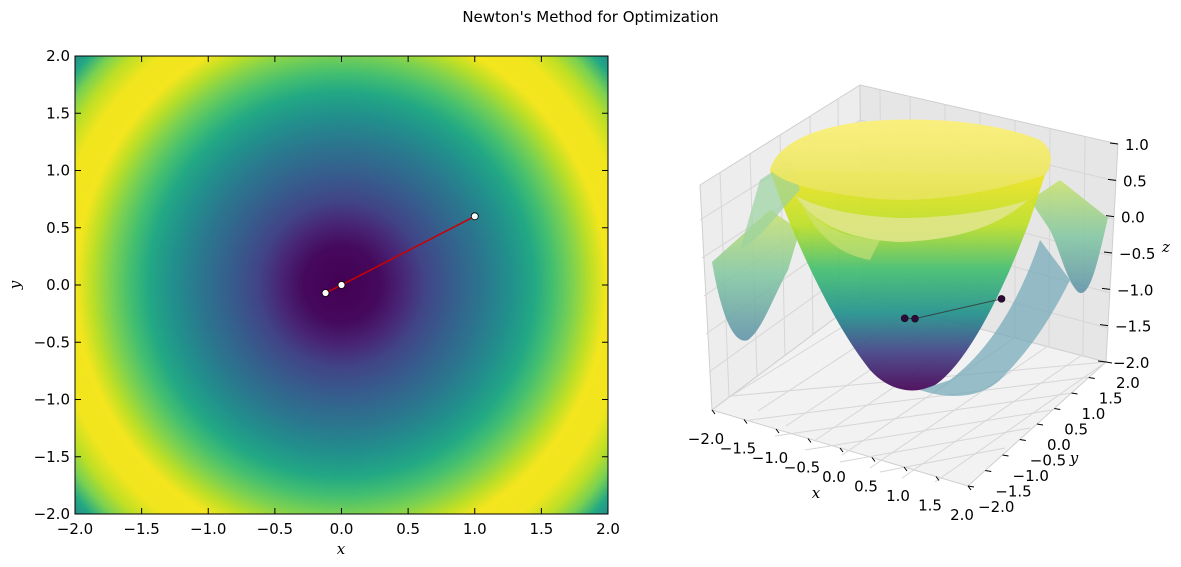 The width and height of the screenshot is (1181, 567). I want to click on surface-x-tick-label: −1.5, so click(738, 449).